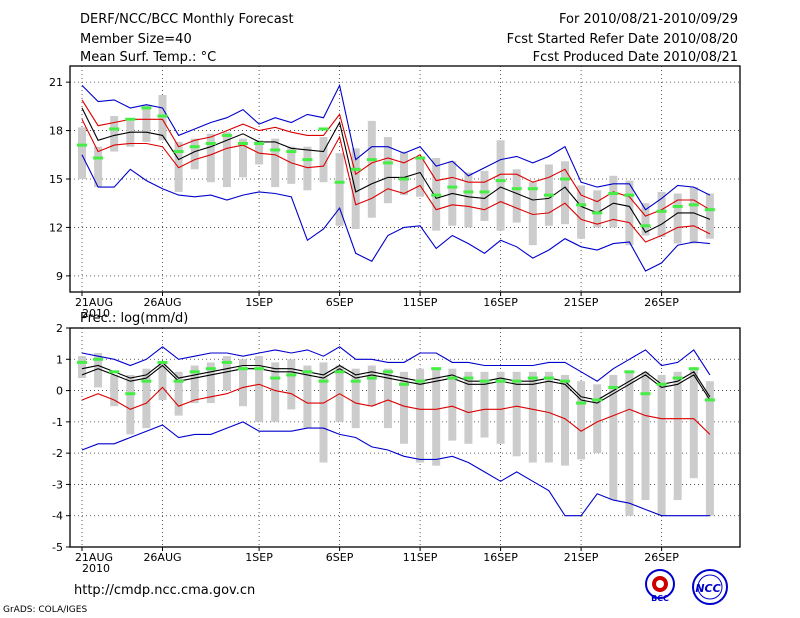 The width and height of the screenshot is (800, 618). Describe the element at coordinates (396, 384) in the screenshot. I see `series-mean-line` at that location.